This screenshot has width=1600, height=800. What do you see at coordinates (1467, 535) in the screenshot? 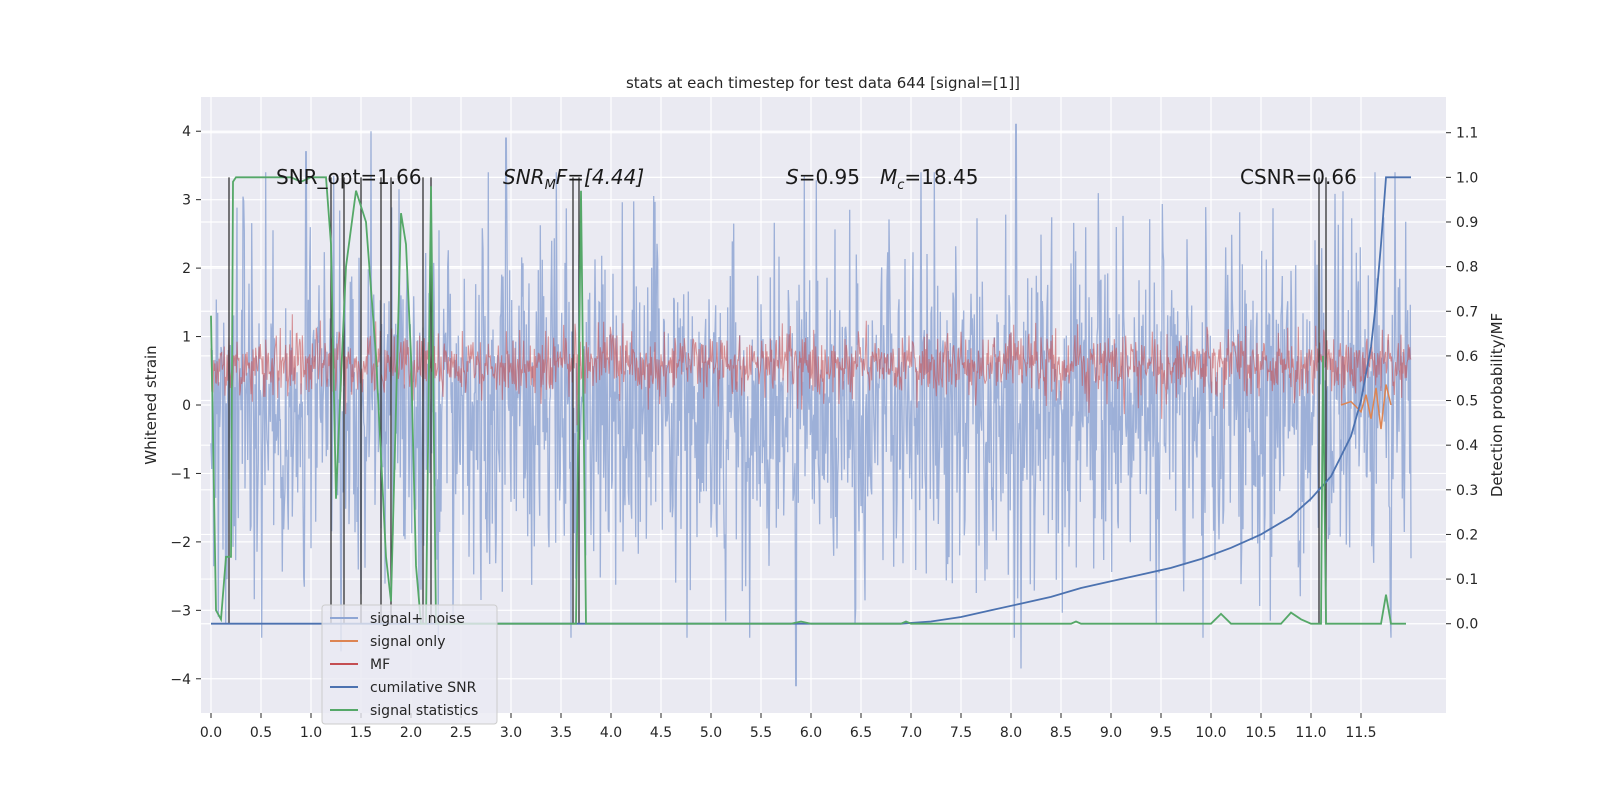
I see `y2-tick-label-2: 0.2` at bounding box center [1467, 535].